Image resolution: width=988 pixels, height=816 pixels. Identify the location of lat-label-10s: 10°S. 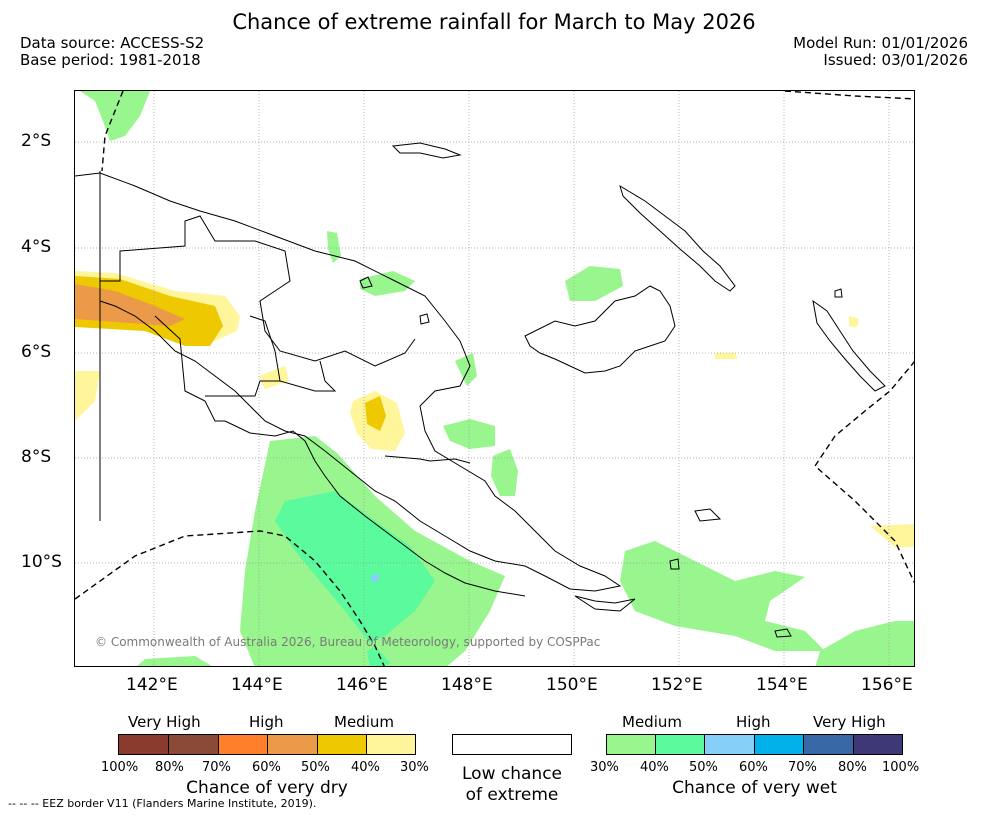
(41, 562).